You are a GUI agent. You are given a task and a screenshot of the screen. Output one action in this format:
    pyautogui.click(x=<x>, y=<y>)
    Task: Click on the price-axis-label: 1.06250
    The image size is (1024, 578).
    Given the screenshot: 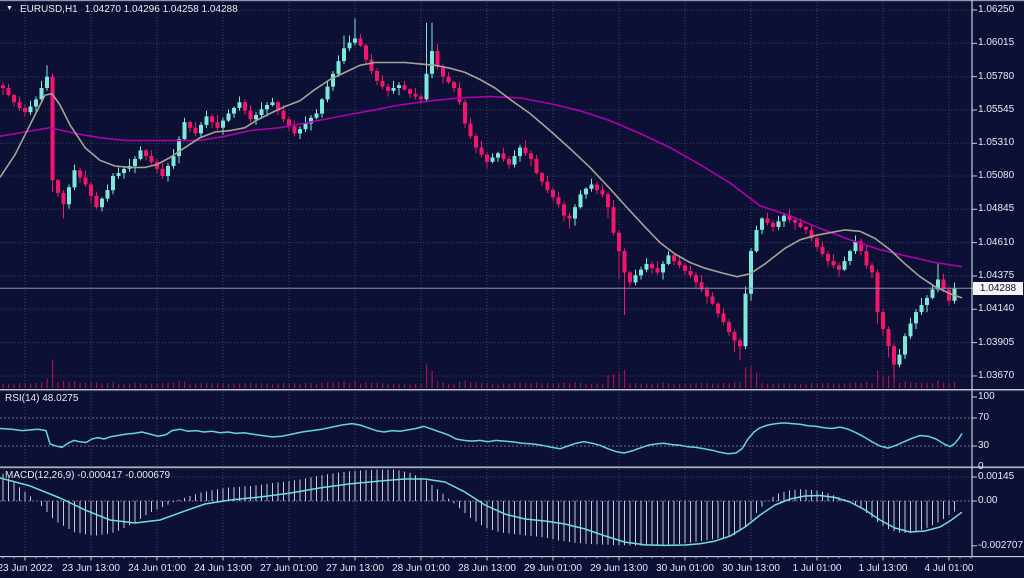 What is the action you would take?
    pyautogui.click(x=996, y=9)
    